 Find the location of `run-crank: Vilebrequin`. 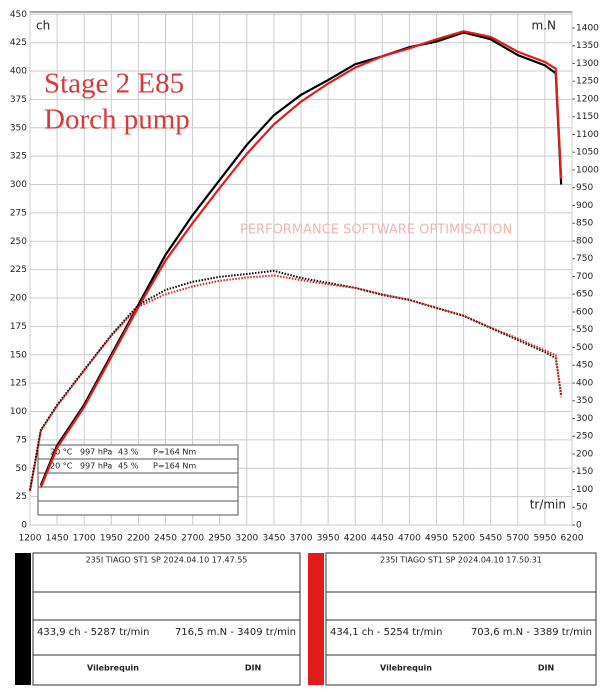

run-crank: Vilebrequin is located at coordinates (406, 668).